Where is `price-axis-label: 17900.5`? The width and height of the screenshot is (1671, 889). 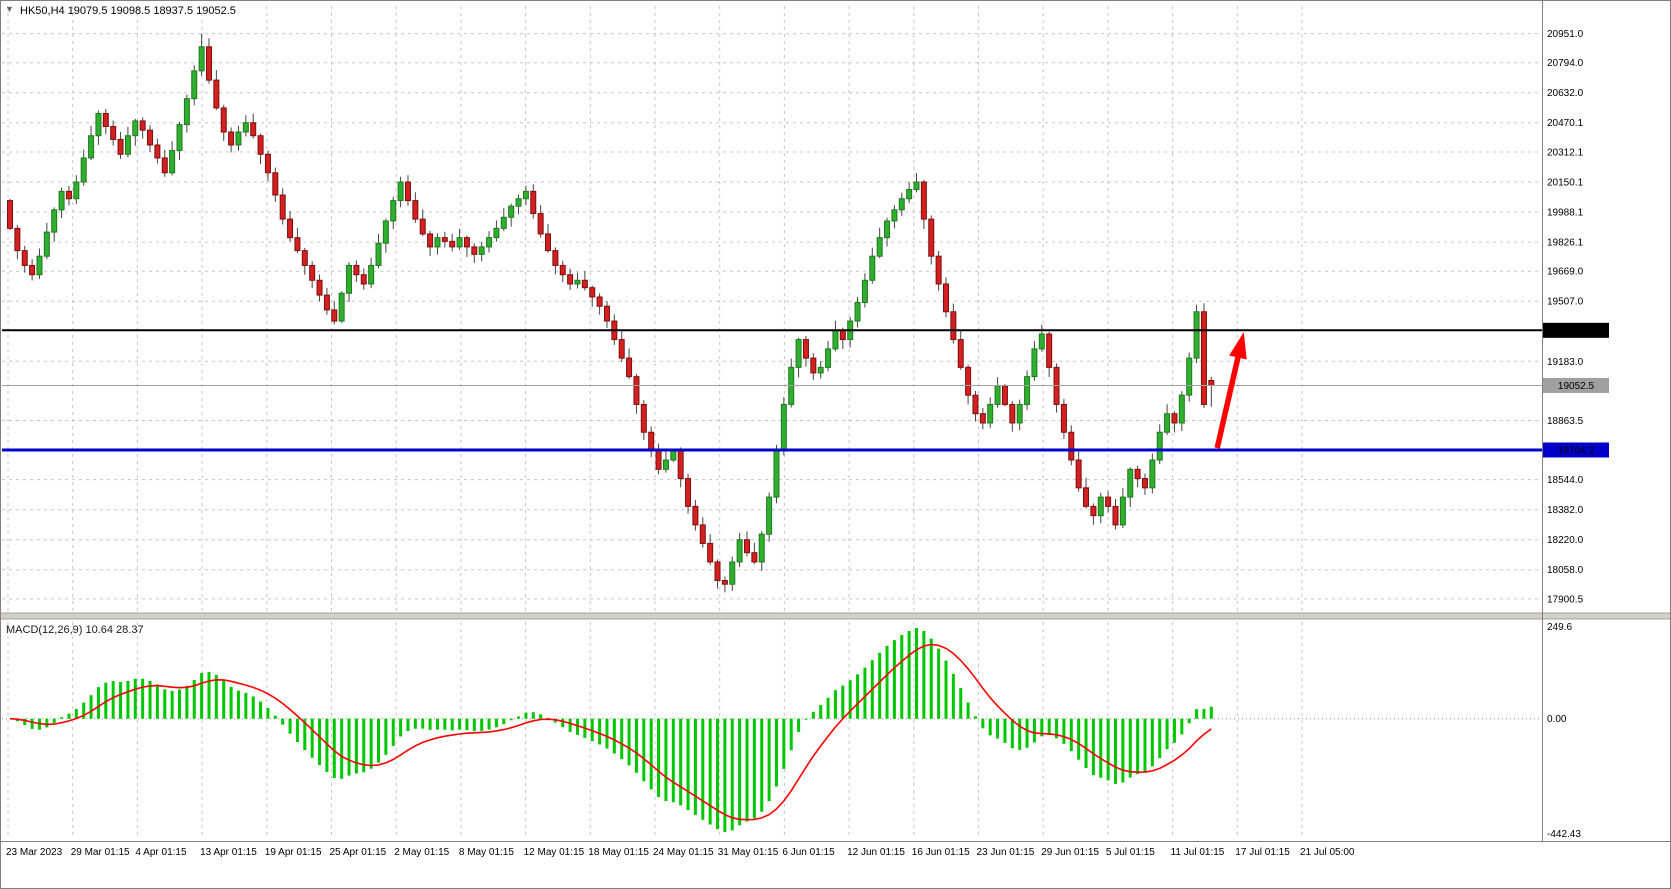 price-axis-label: 17900.5 is located at coordinates (1565, 599).